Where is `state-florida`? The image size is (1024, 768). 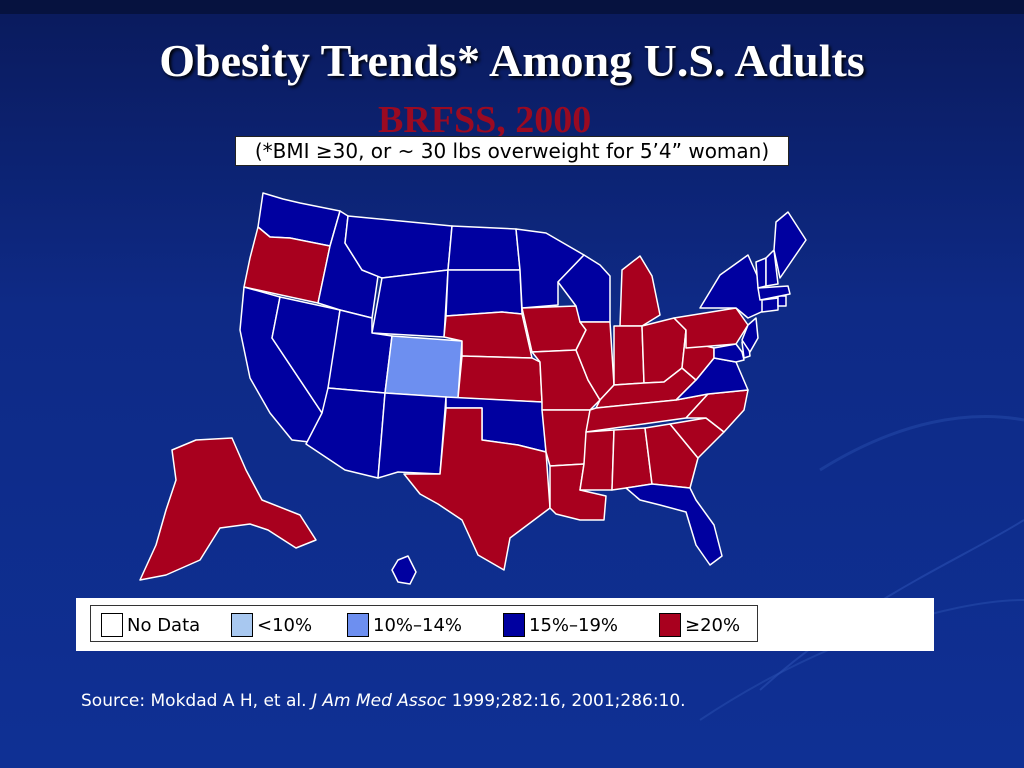 state-florida is located at coordinates (674, 524).